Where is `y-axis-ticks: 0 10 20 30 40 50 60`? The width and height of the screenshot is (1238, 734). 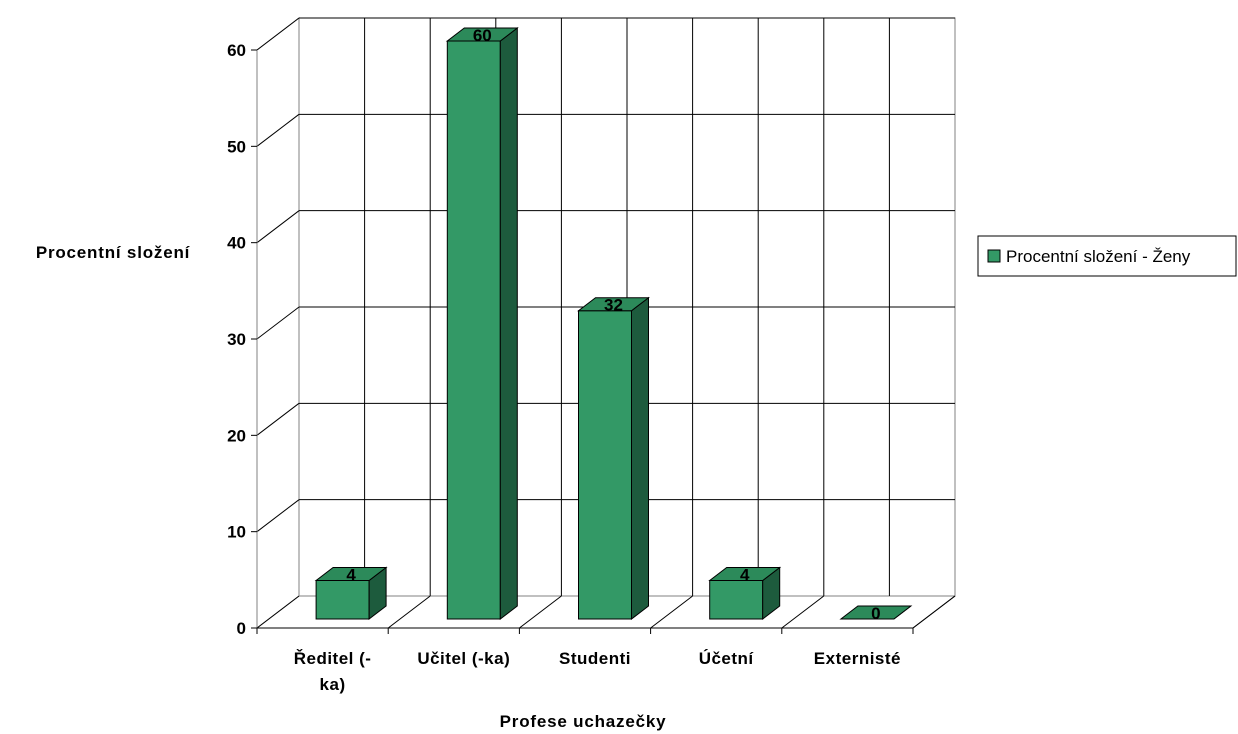 y-axis-ticks: 0 10 20 30 40 50 60 is located at coordinates (242, 339).